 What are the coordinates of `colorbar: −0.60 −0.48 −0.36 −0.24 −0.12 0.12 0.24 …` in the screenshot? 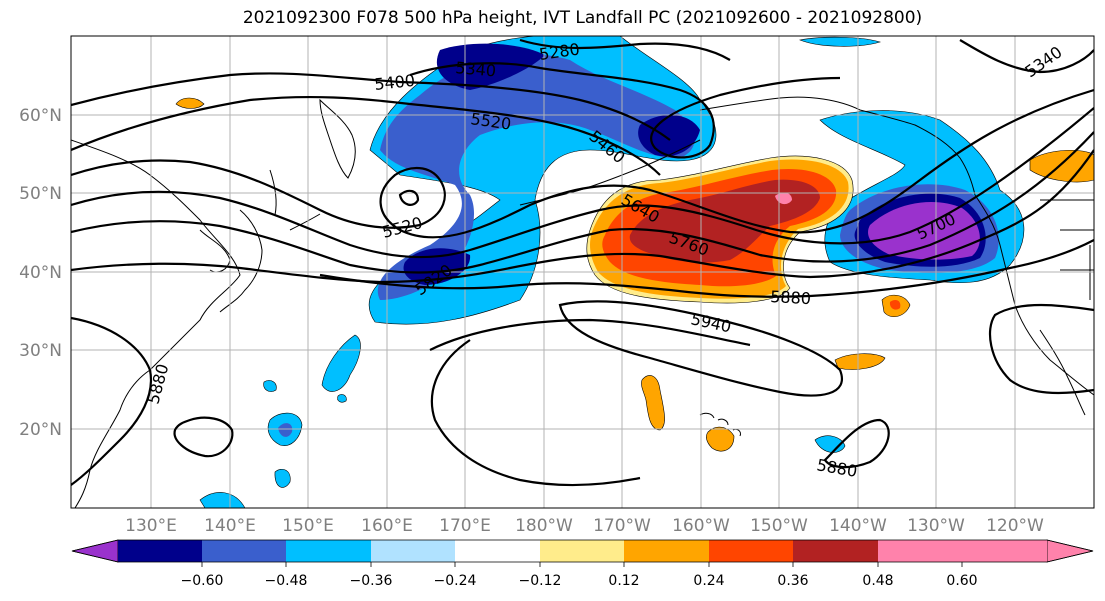 It's located at (582, 564).